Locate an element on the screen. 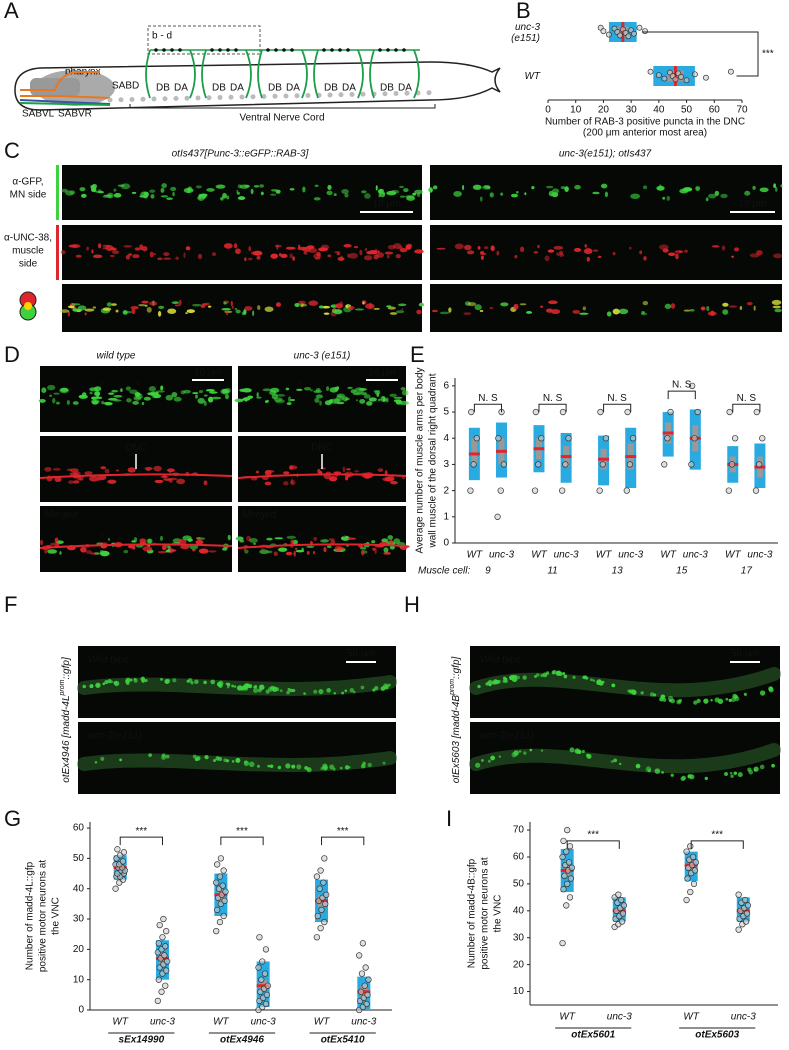  side-label-part: otEx4946 [madd-4L is located at coordinates (66, 738).